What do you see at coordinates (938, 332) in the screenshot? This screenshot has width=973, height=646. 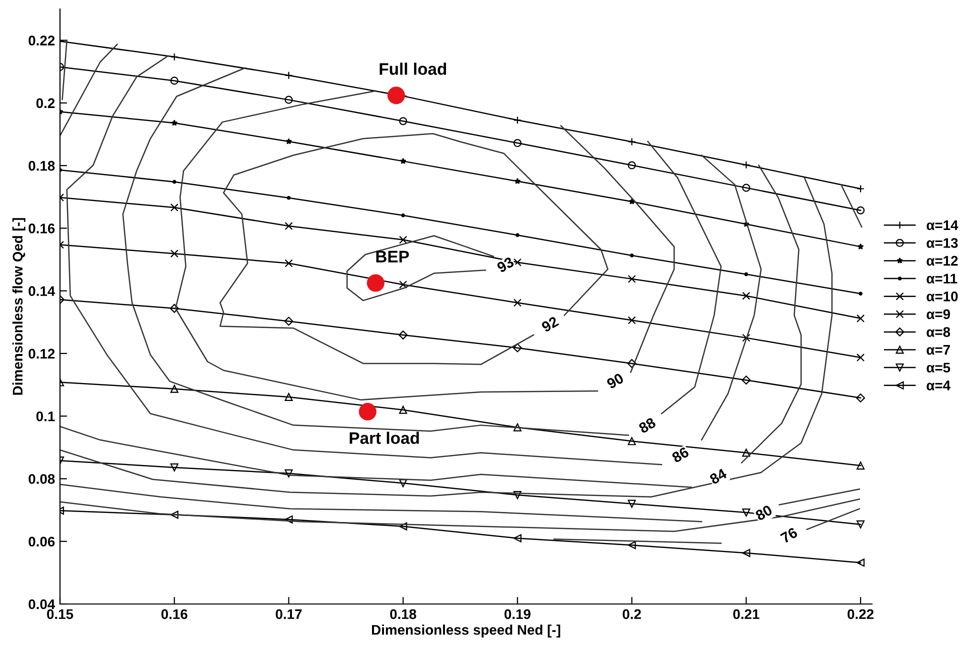 I see `legend-label: α=8` at bounding box center [938, 332].